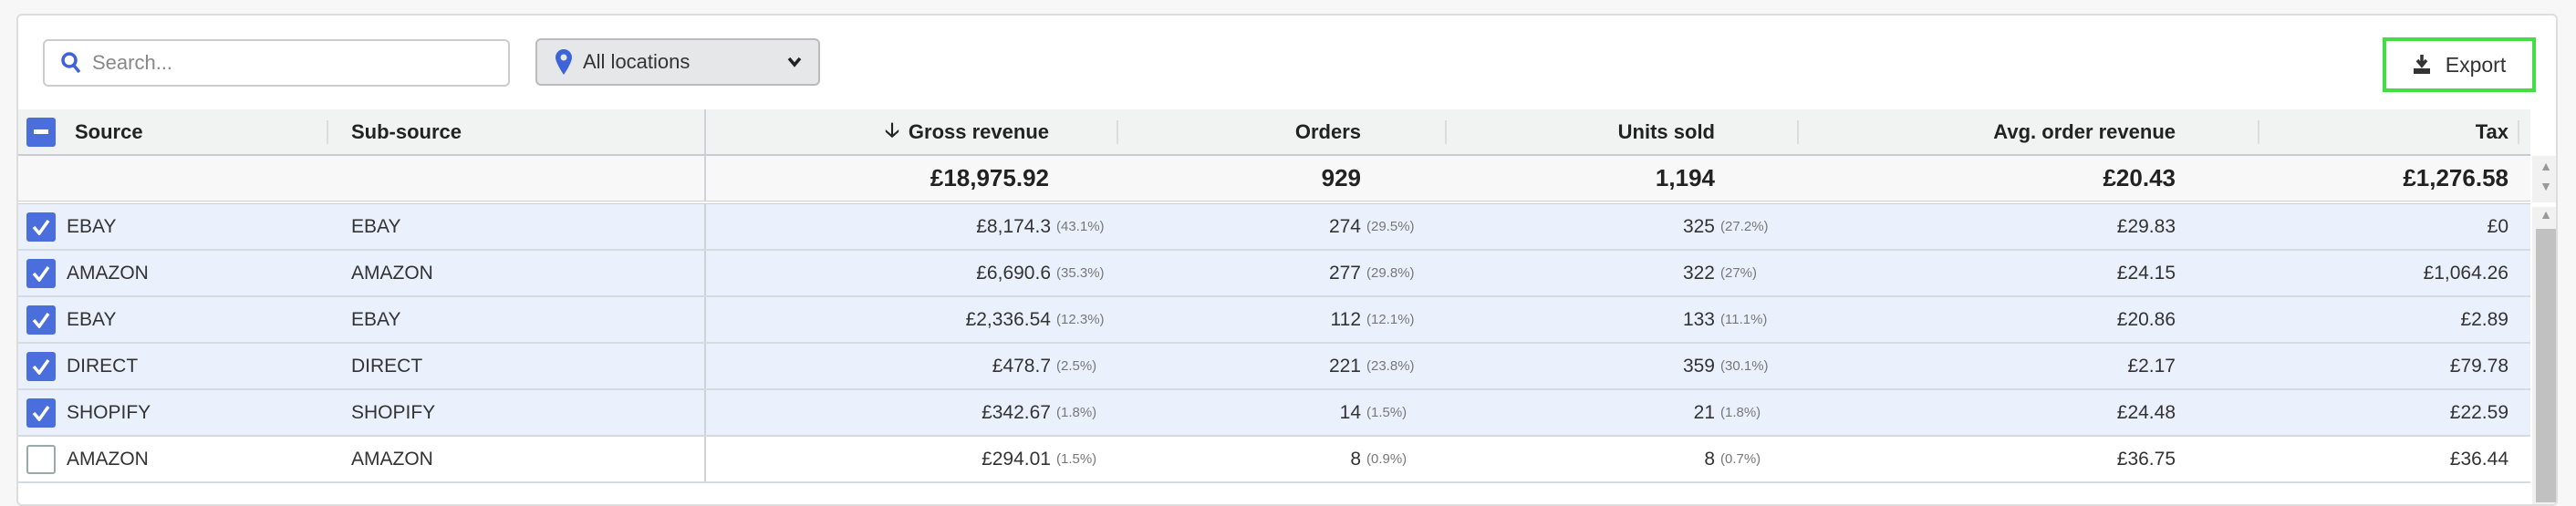  What do you see at coordinates (2421, 64) in the screenshot?
I see `download-icon` at bounding box center [2421, 64].